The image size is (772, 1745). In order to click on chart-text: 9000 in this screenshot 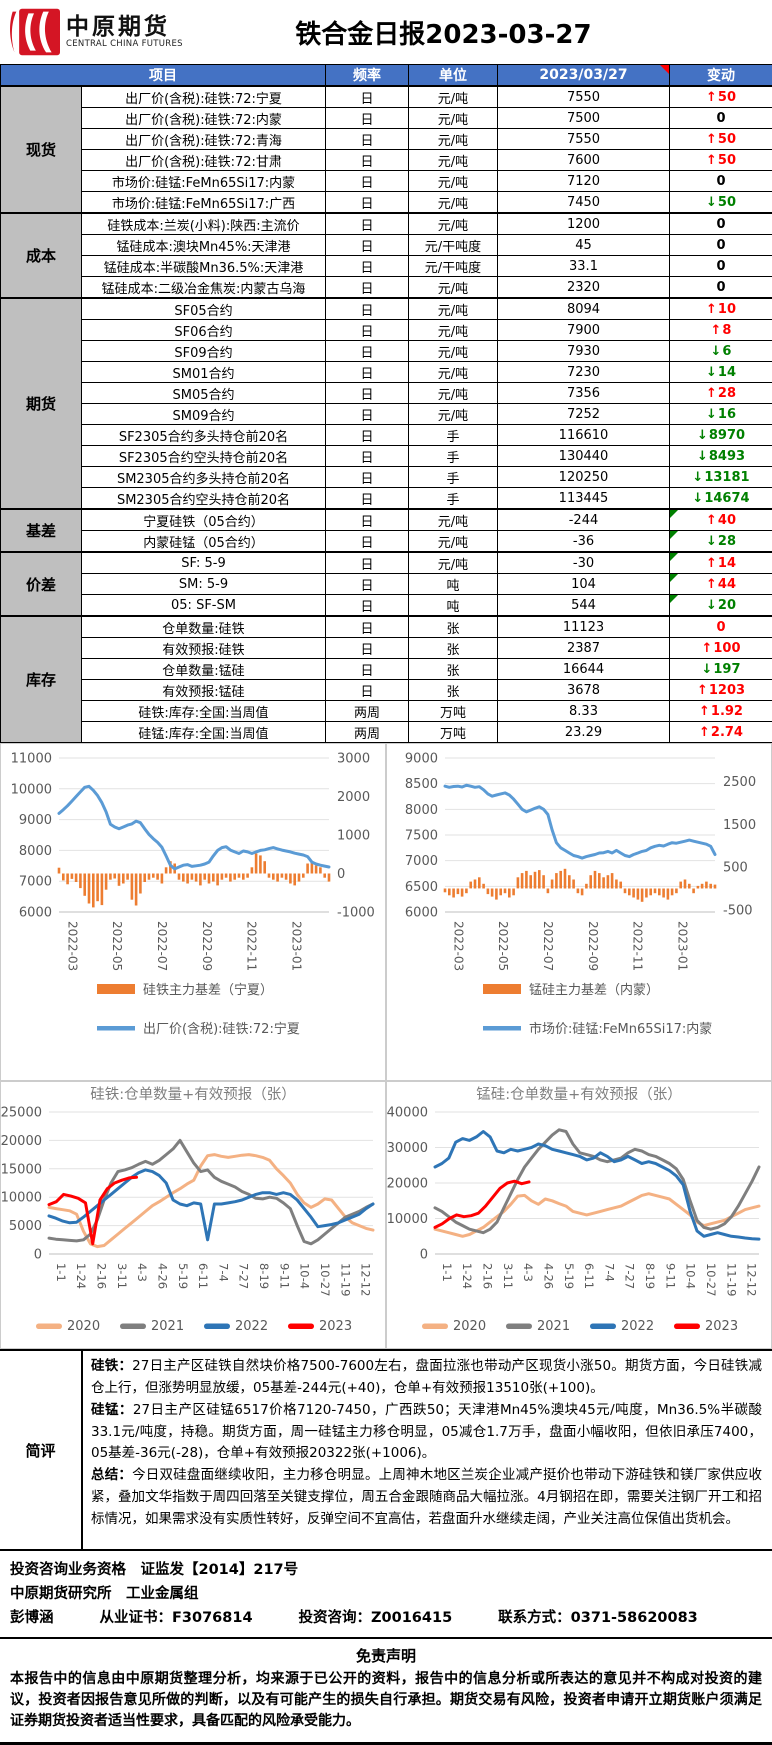, I will do `click(421, 759)`.